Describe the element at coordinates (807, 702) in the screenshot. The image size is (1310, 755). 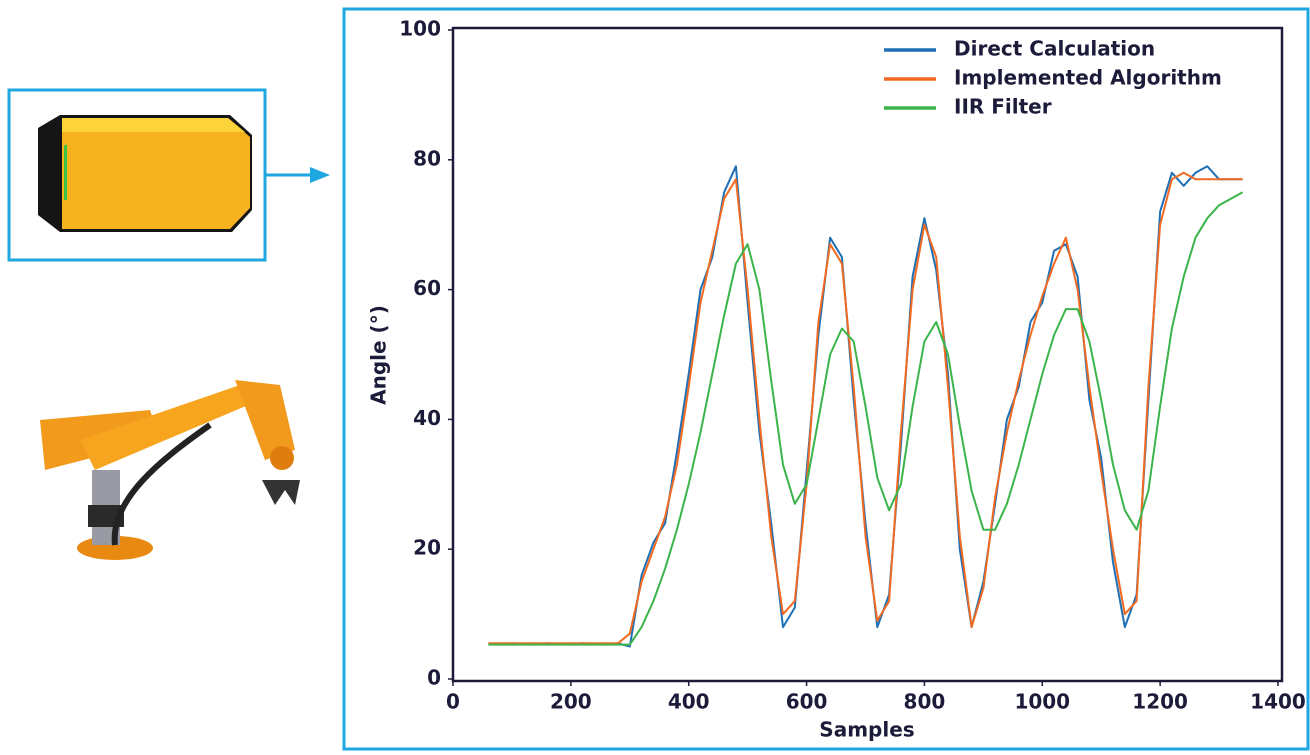
I see `x-tick-label: 600` at that location.